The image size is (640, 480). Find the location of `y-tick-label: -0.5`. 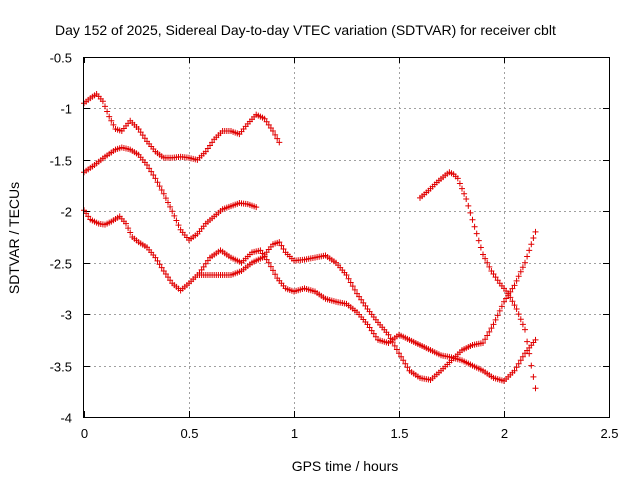

y-tick-label: -0.5 is located at coordinates (61, 58).